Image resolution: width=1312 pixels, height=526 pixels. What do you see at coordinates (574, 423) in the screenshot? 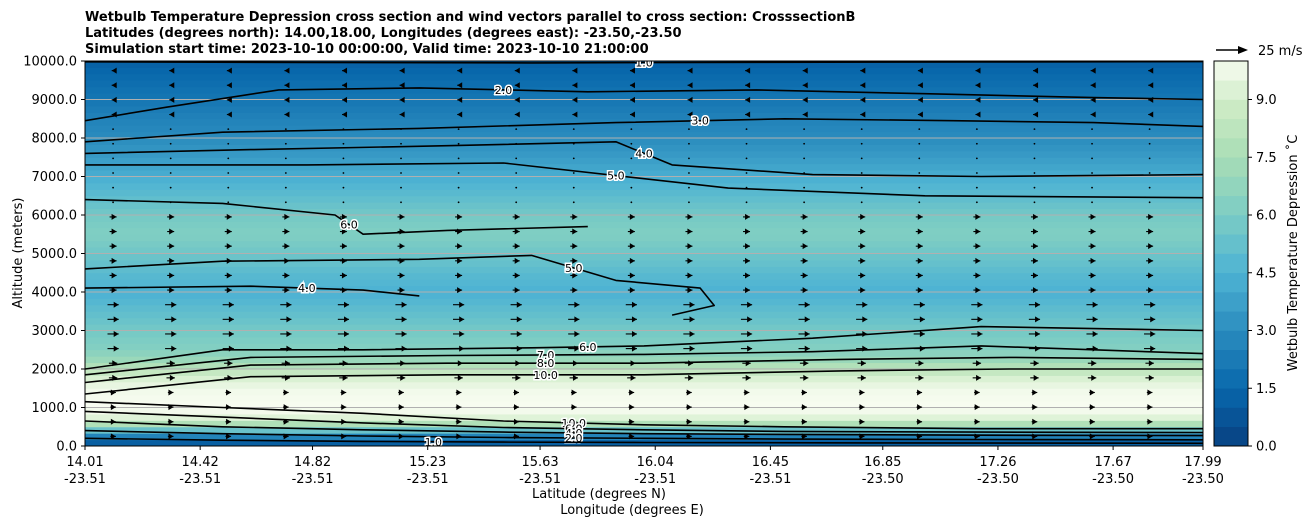
I see `contour-label: 10.0` at bounding box center [574, 423].